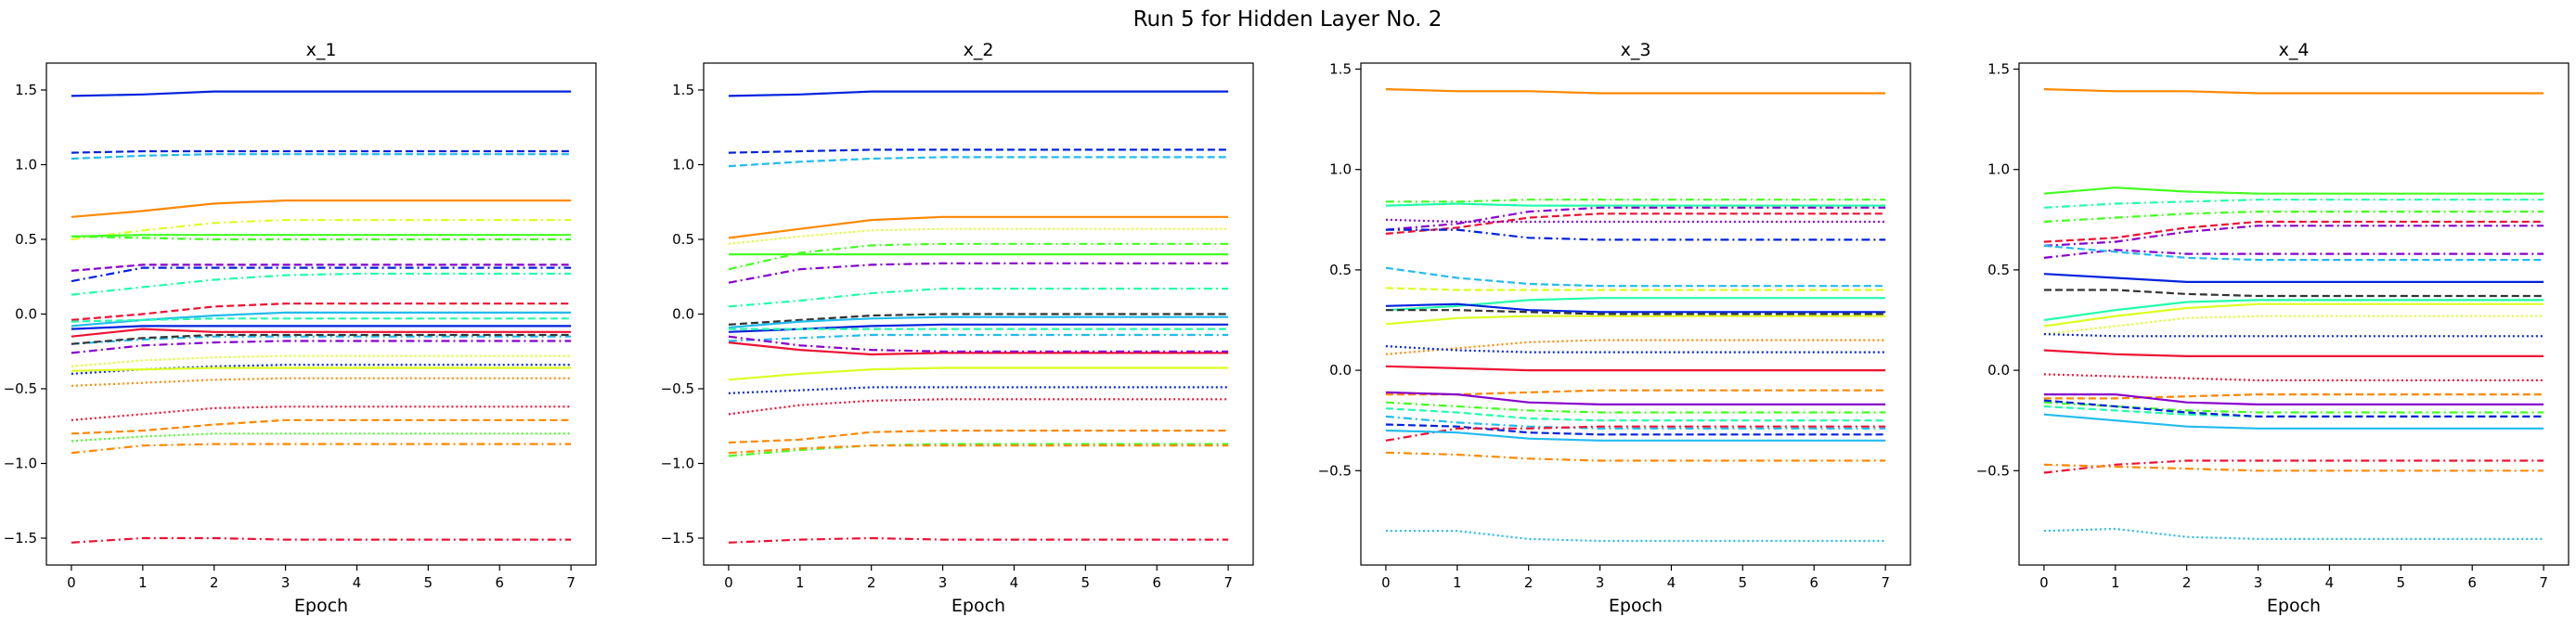 Image resolution: width=2576 pixels, height=617 pixels. I want to click on subplot-title: x_4, so click(2294, 50).